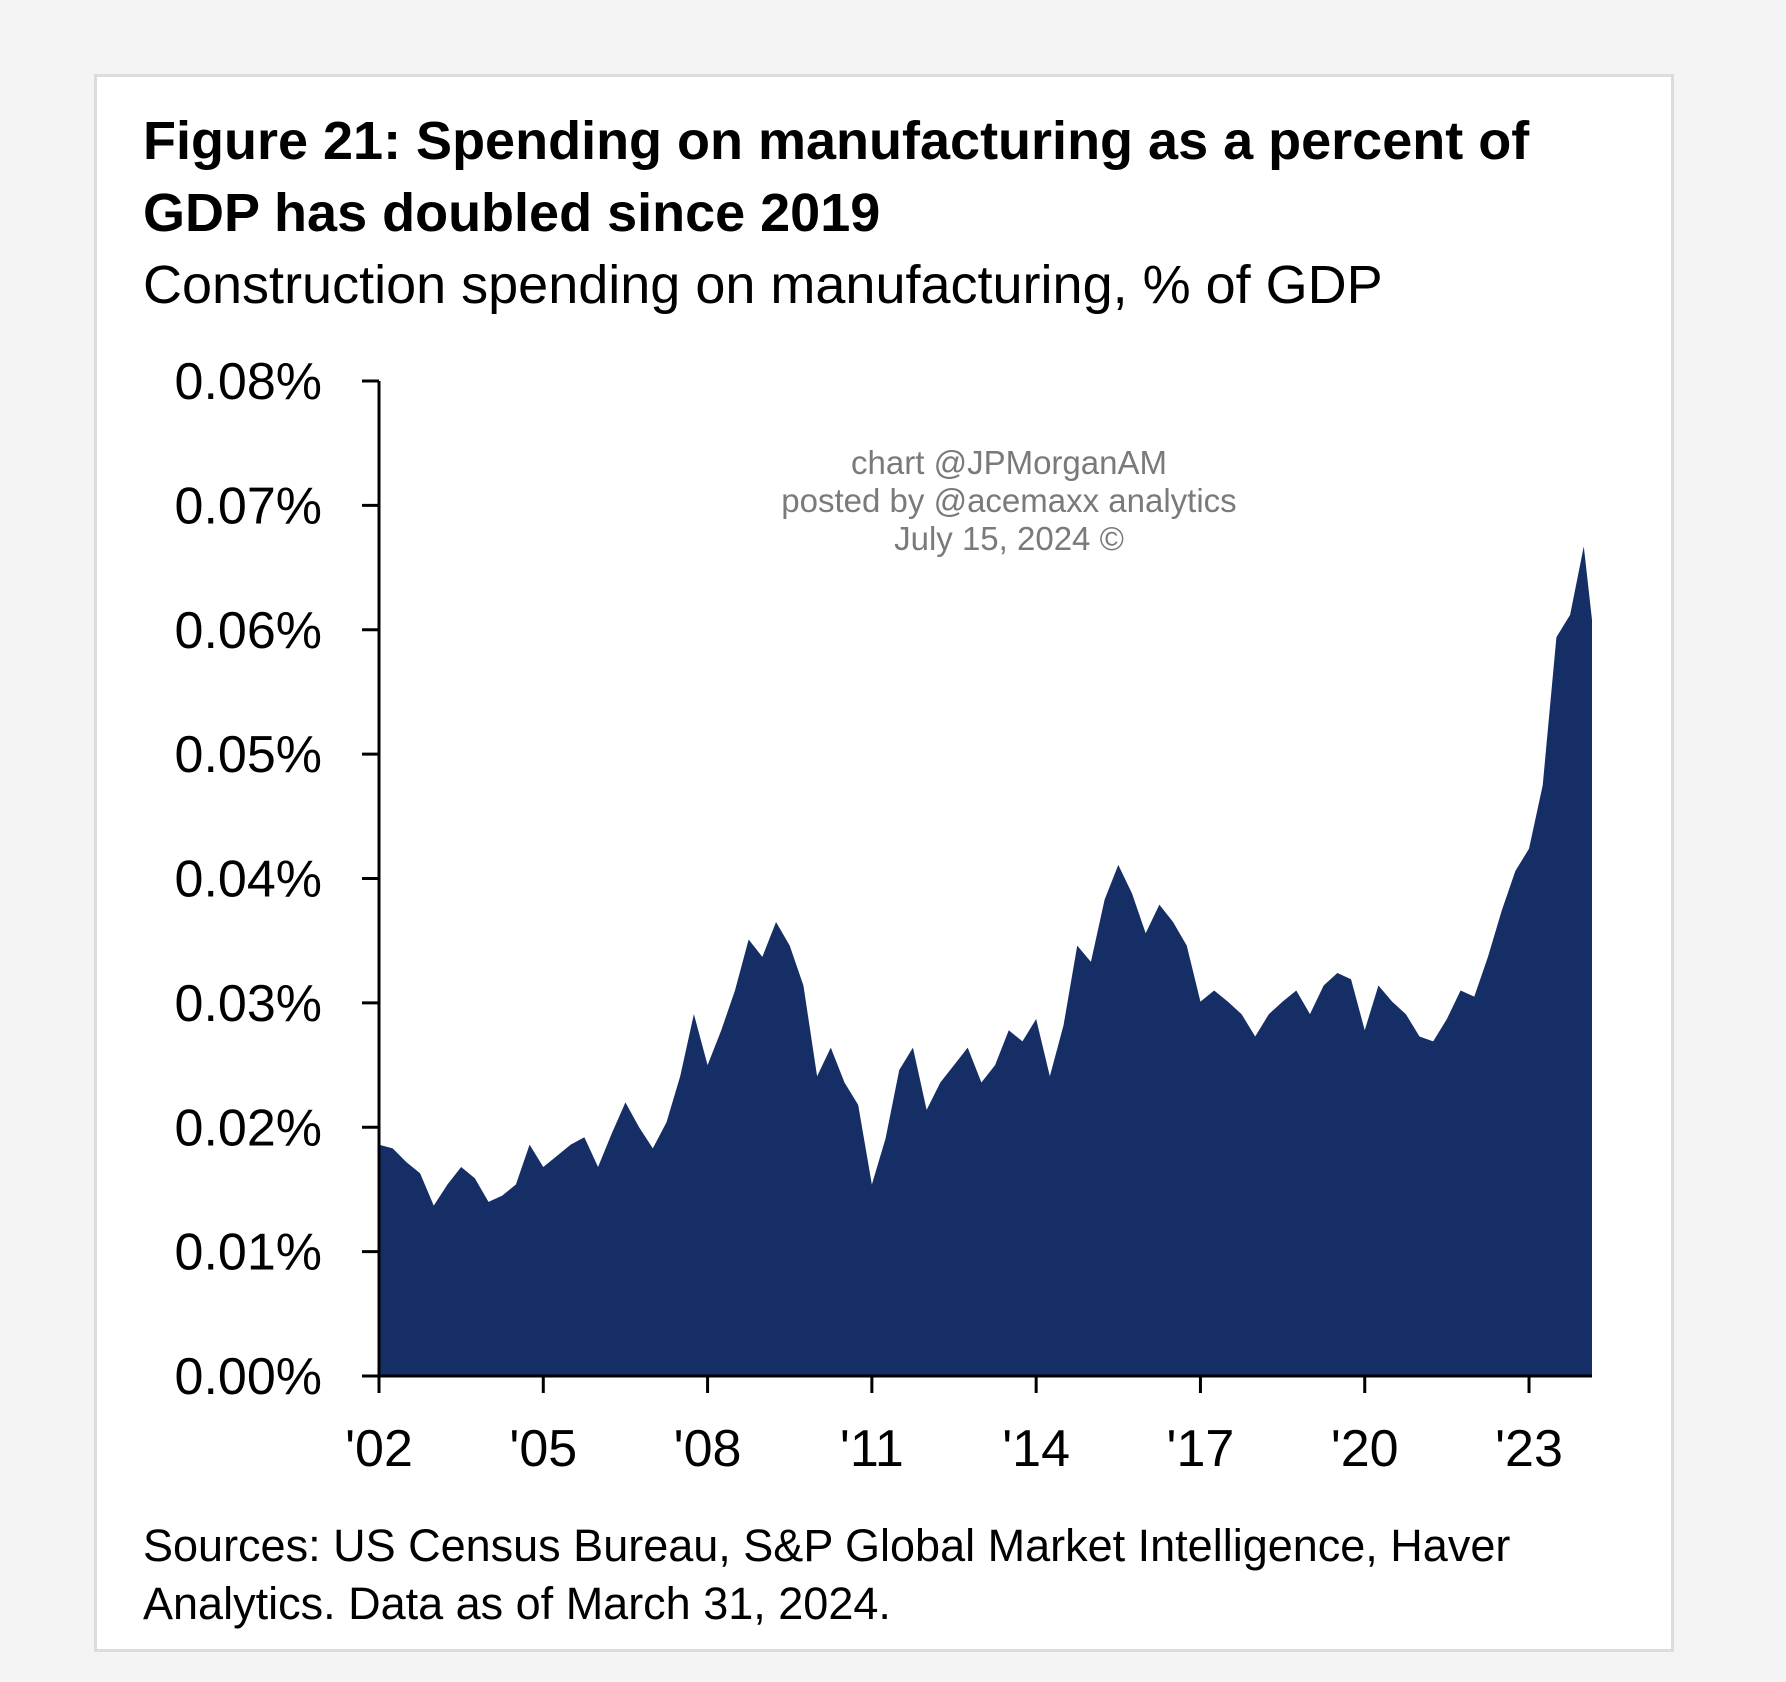 Image resolution: width=1786 pixels, height=1682 pixels. What do you see at coordinates (248, 506) in the screenshot?
I see `y-tick-label: 0.07%` at bounding box center [248, 506].